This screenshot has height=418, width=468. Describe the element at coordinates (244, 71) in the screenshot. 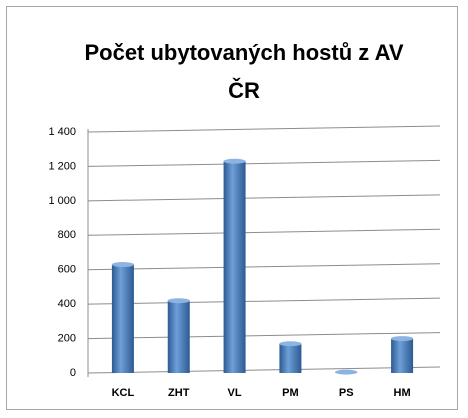

I see `chart-title: Počet ubytovaných hostů z AV ČR` at that location.